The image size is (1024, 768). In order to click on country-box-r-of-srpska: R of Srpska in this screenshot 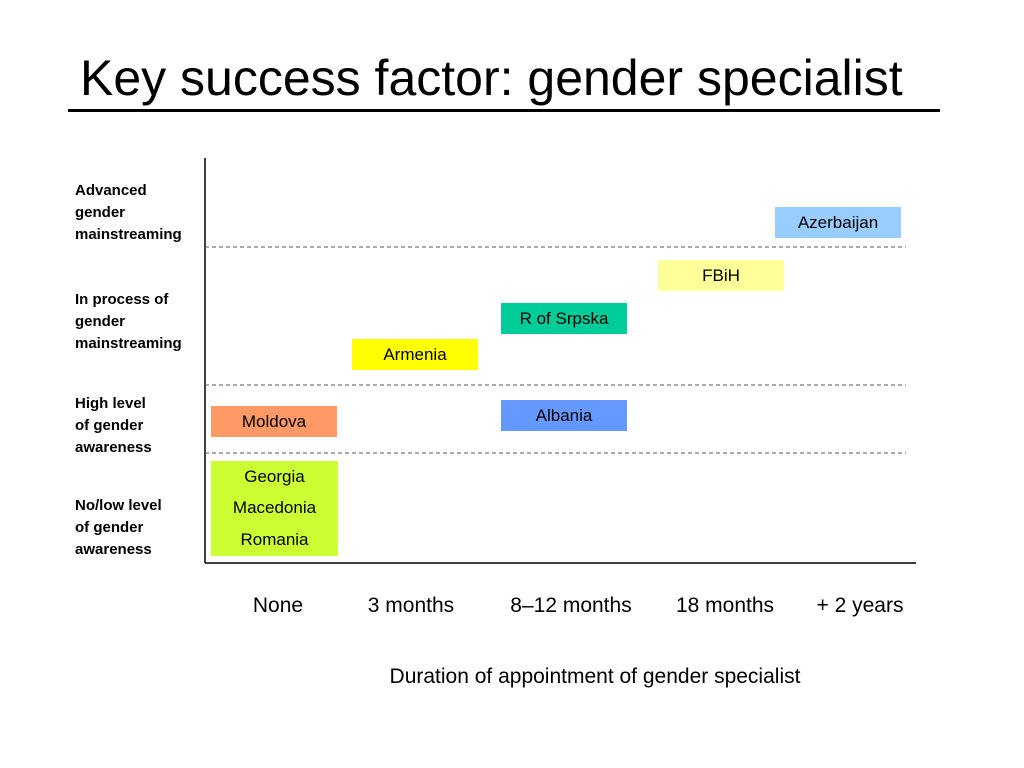, I will do `click(564, 318)`.